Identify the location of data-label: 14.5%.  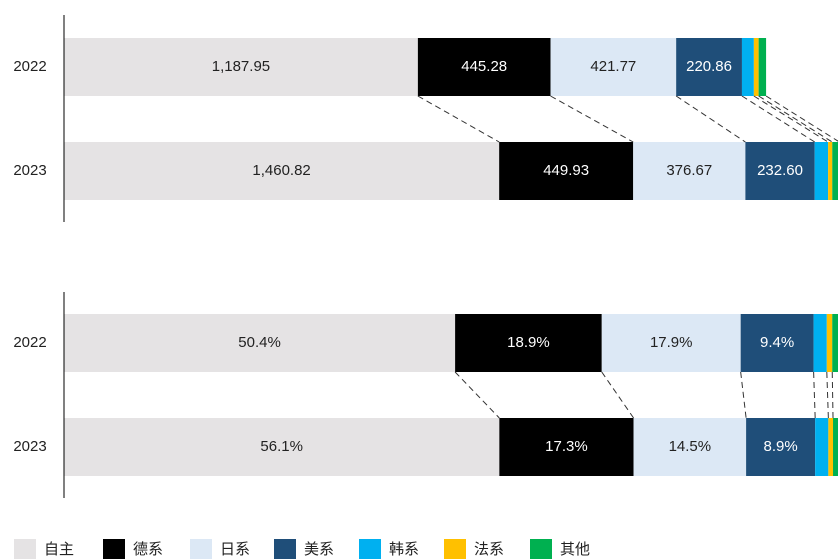
(690, 446).